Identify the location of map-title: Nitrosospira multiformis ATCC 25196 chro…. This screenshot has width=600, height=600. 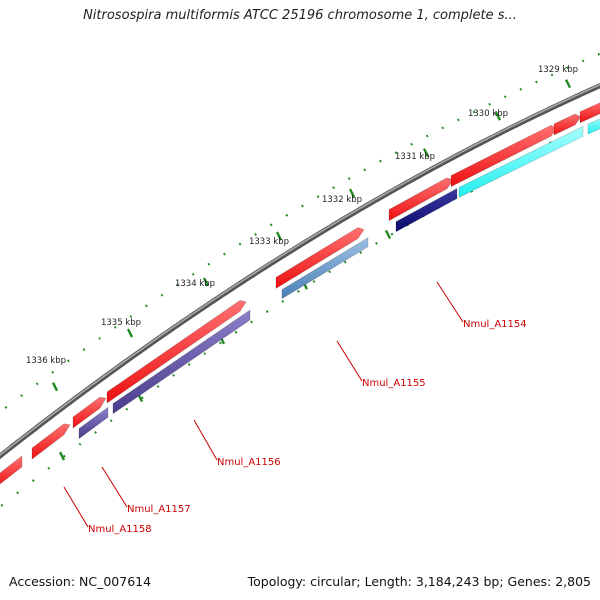
(300, 15).